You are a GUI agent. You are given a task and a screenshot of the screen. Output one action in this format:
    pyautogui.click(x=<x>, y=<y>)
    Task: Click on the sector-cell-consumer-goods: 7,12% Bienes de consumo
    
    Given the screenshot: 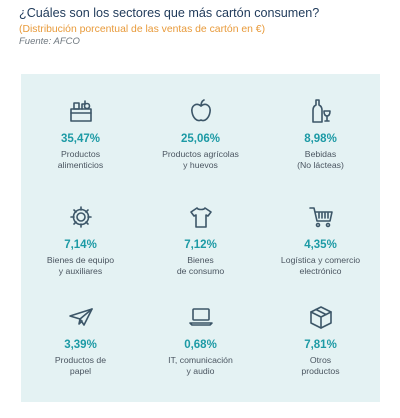 What is the action you would take?
    pyautogui.click(x=200, y=239)
    